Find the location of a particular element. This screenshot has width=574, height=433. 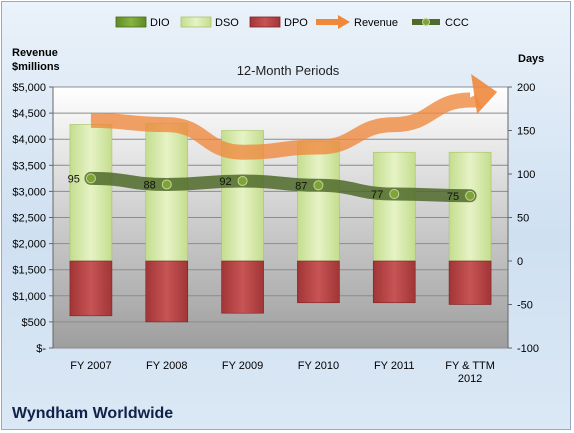

chart-title: 12-Month Periods is located at coordinates (288, 70).